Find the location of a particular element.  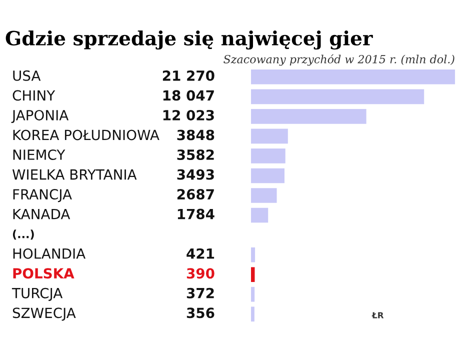

y-tick-label: FRANCJA is located at coordinates (42, 195).